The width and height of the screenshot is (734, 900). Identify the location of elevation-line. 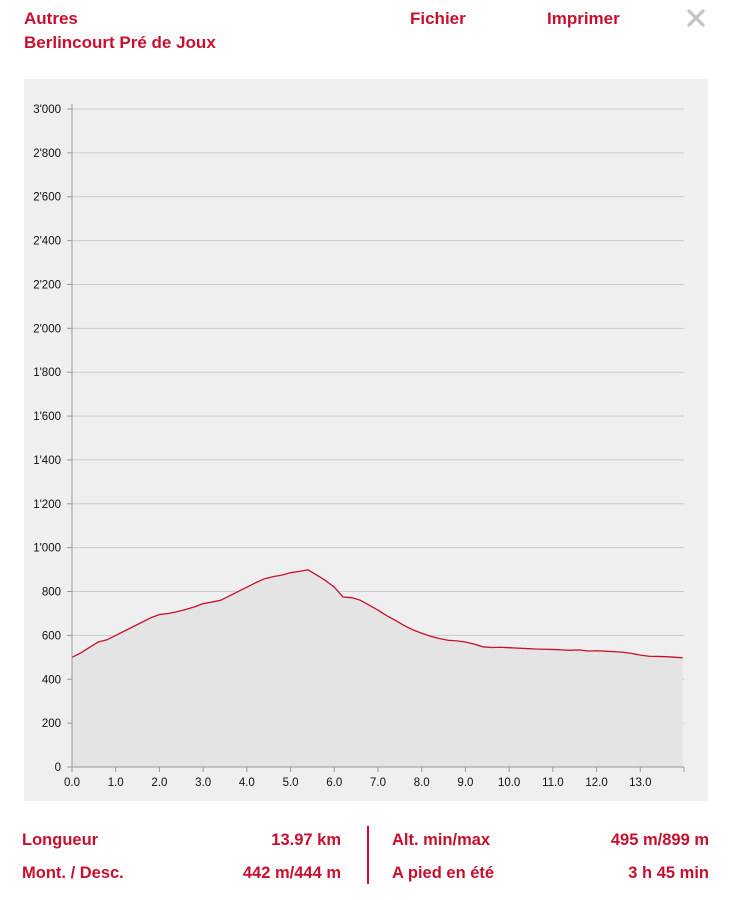
(377, 614).